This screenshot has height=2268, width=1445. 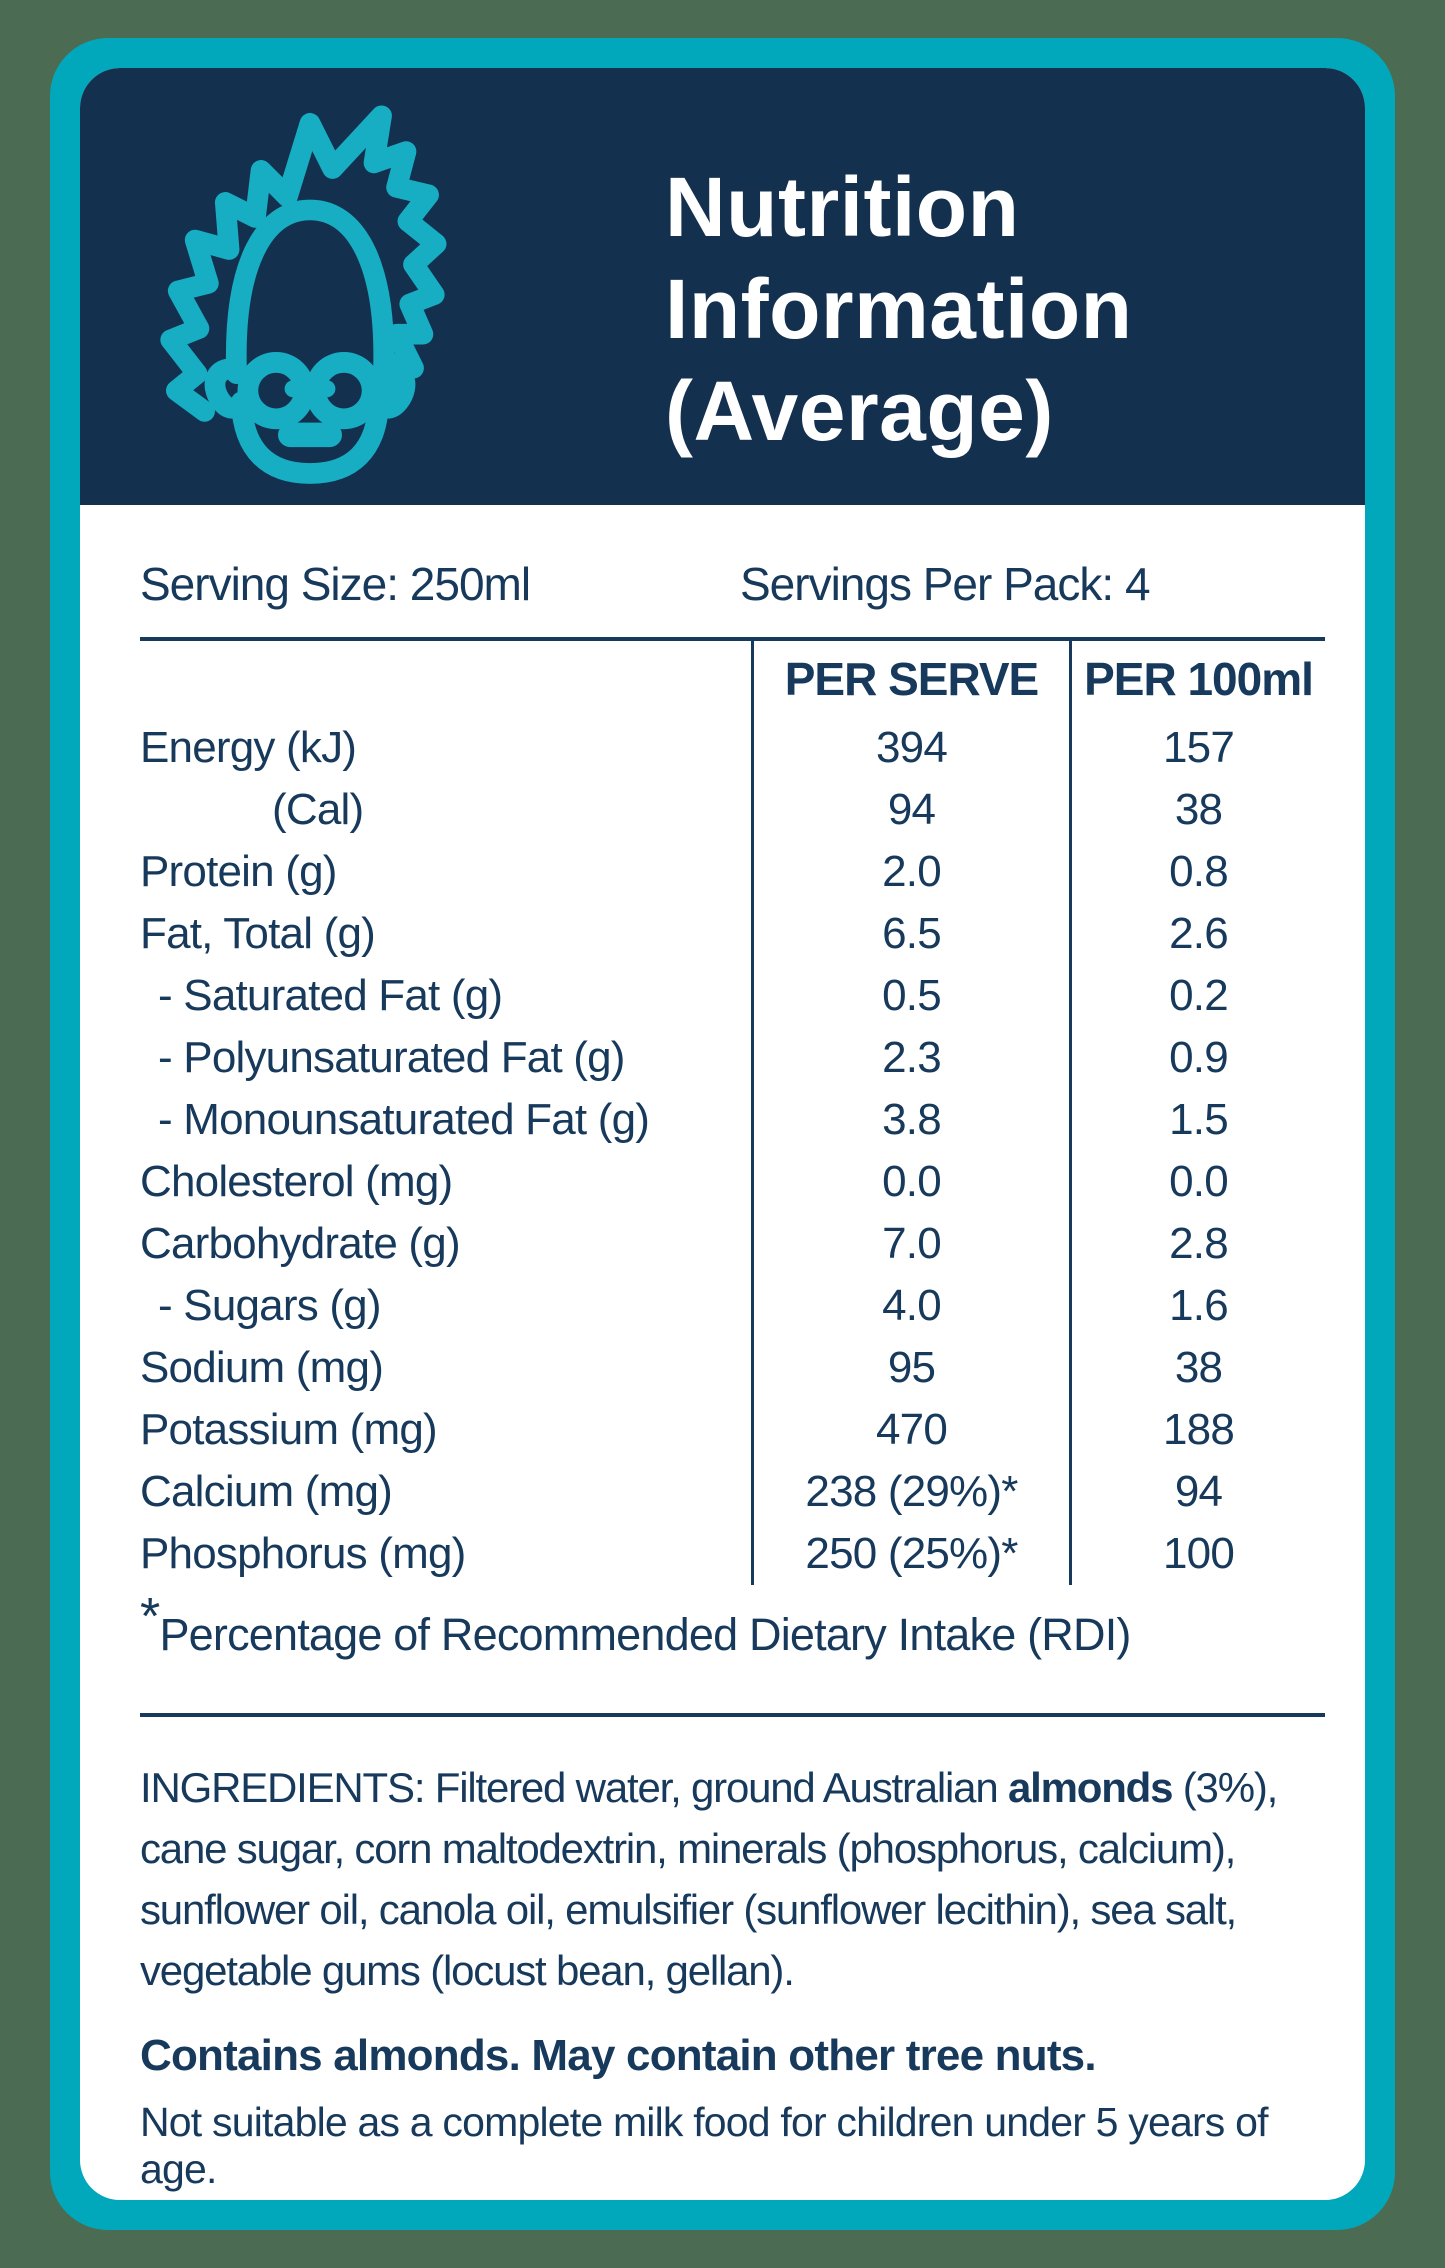 I want to click on per-100ml-value: 2.8, so click(x=1197, y=1244).